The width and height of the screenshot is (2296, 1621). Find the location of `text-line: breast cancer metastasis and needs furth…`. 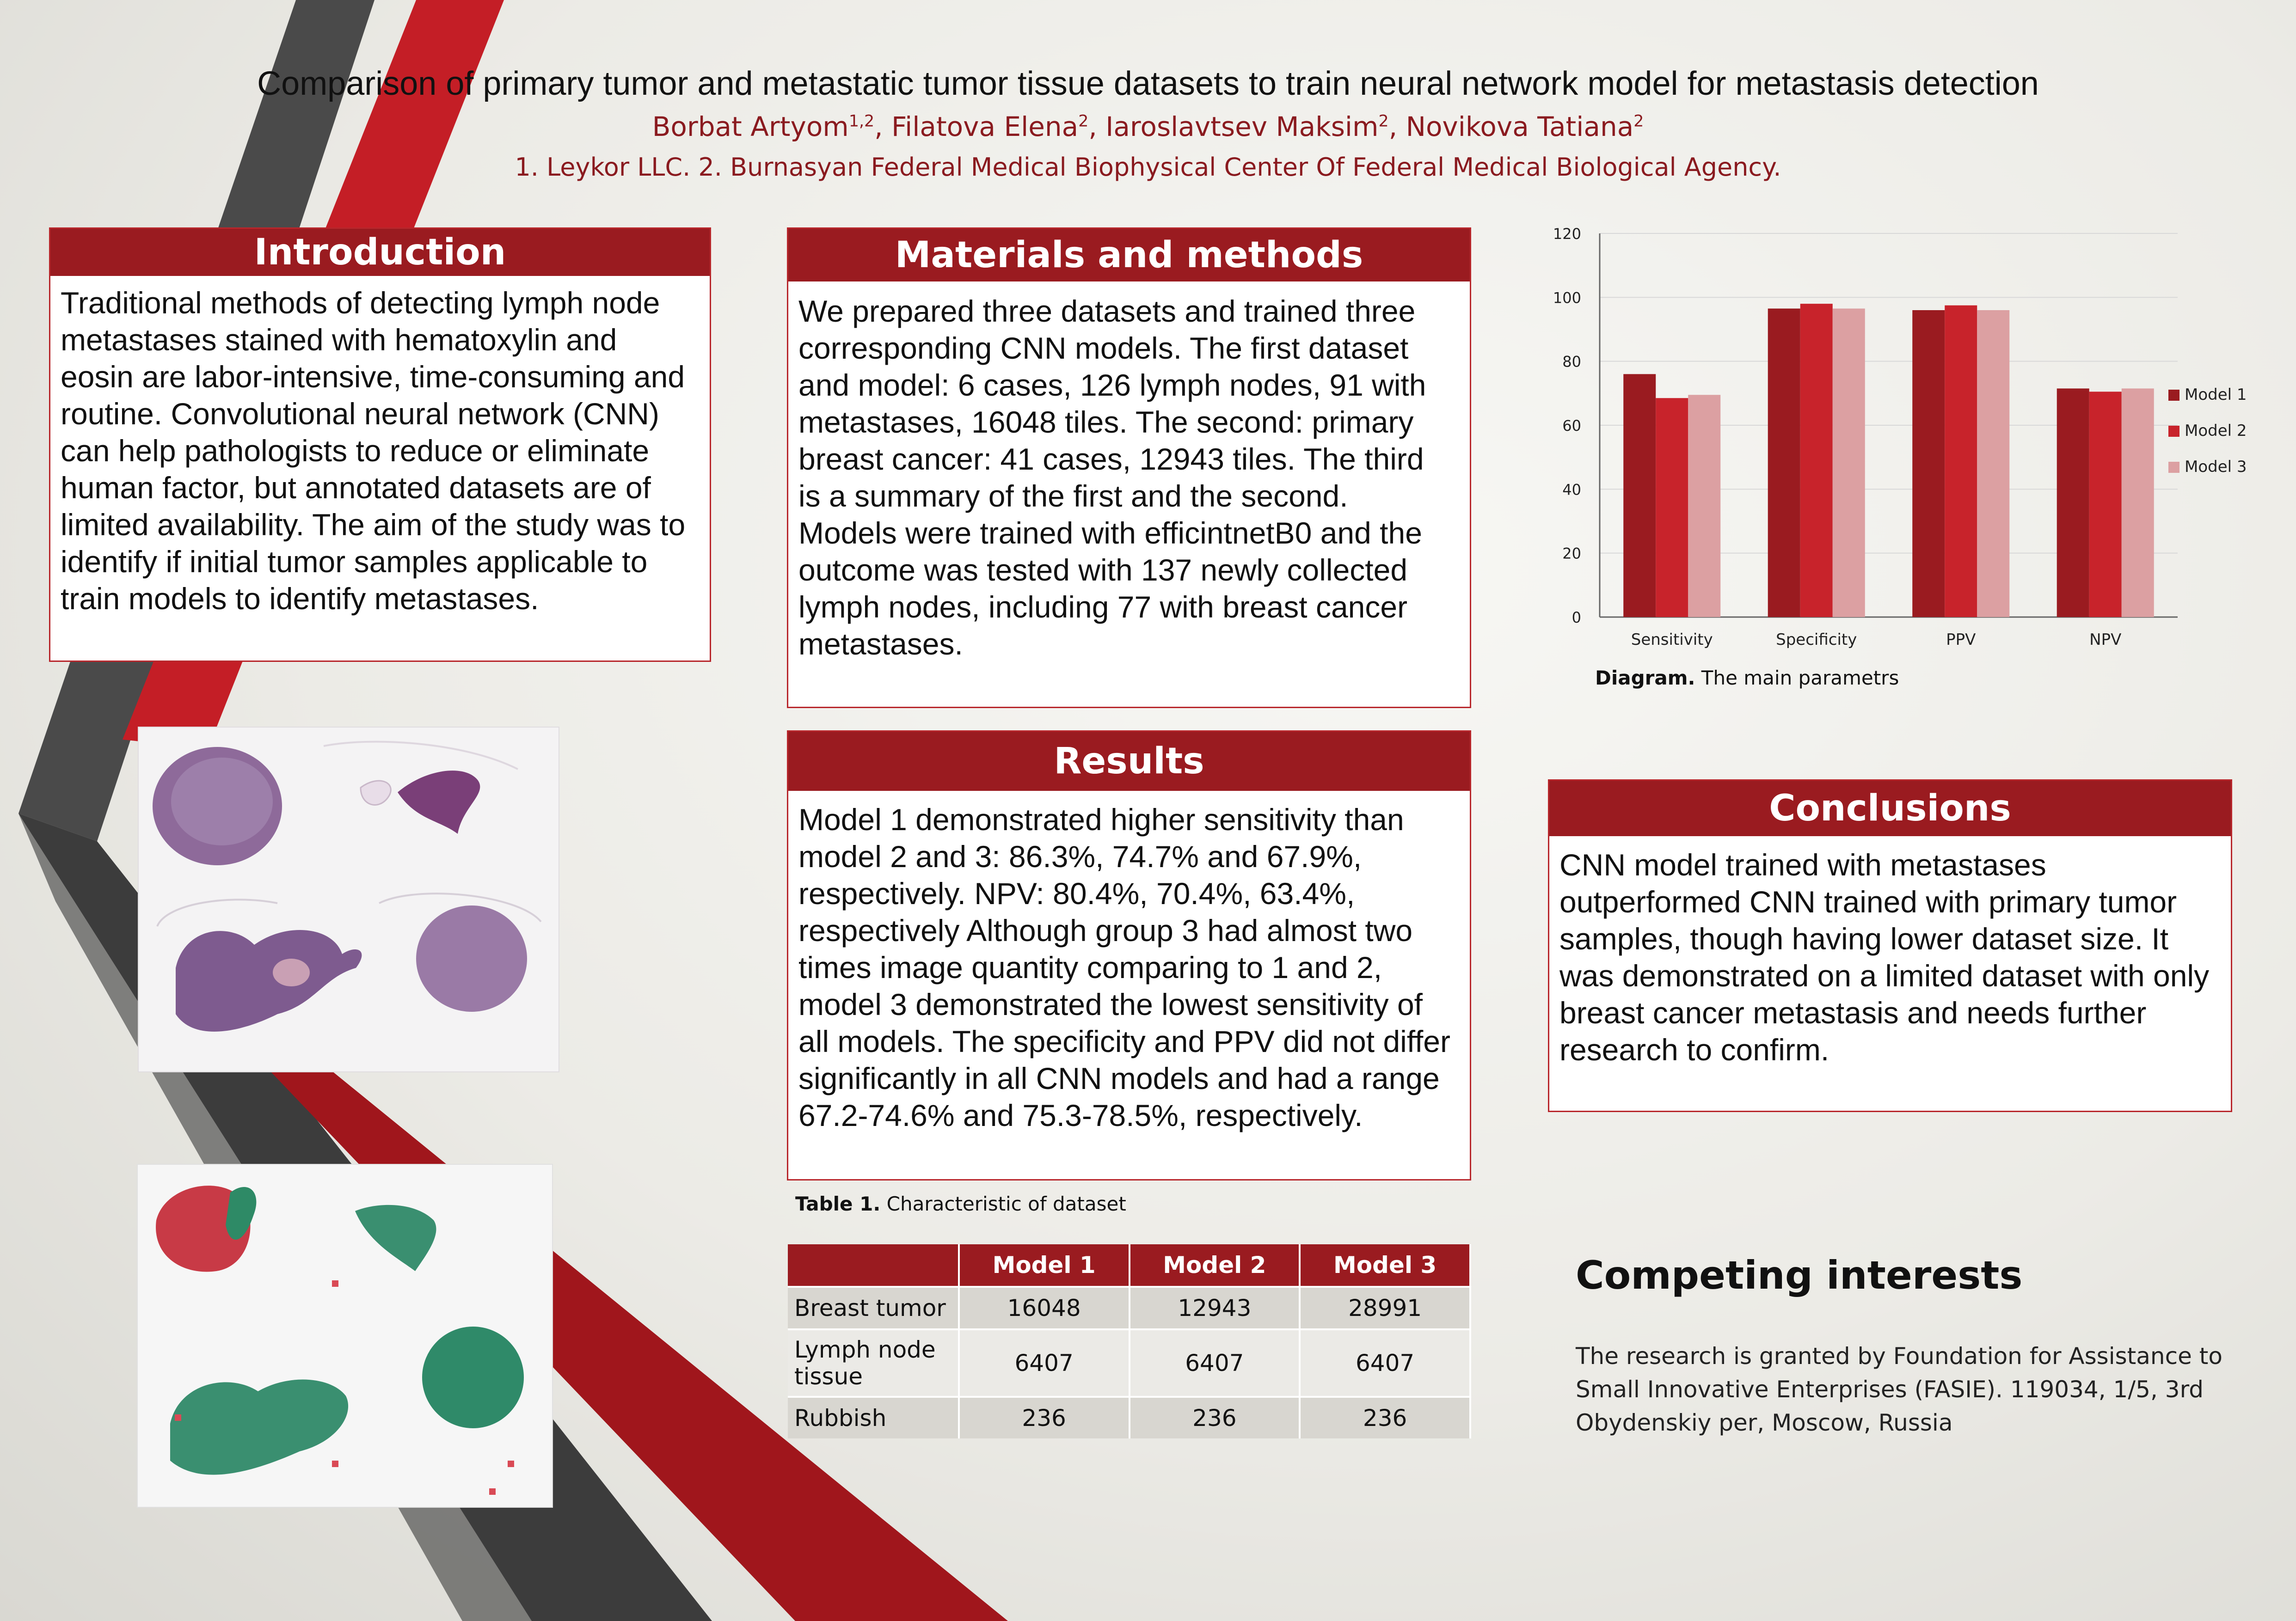

text-line: breast cancer metastasis and needs furth… is located at coordinates (1853, 1013).